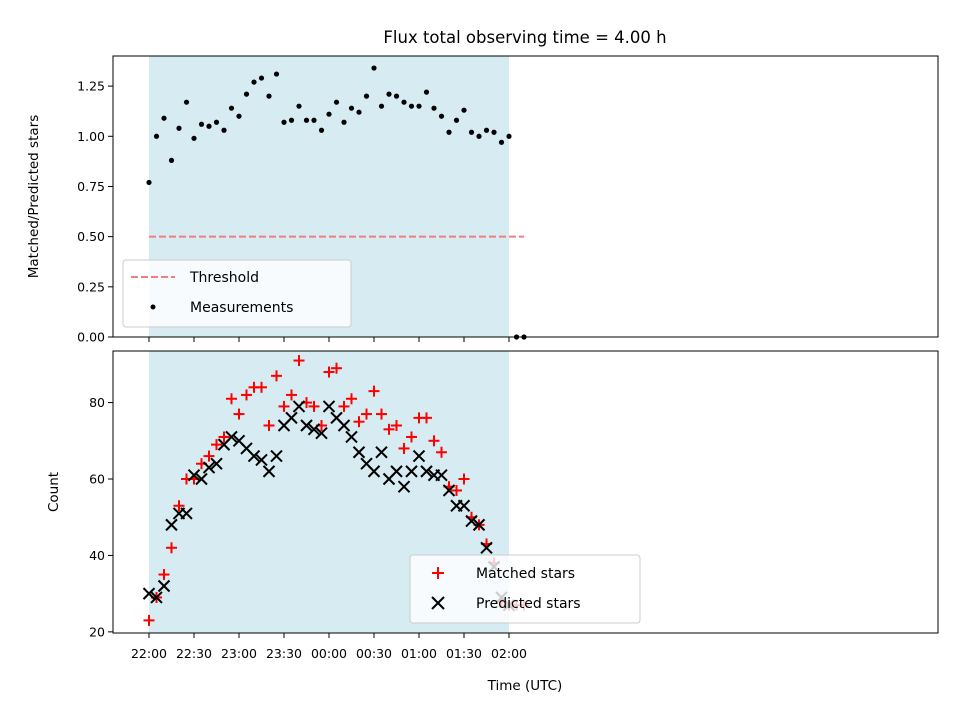 This screenshot has width=960, height=720. I want to click on top-y-tick-label: 1.25, so click(91, 86).